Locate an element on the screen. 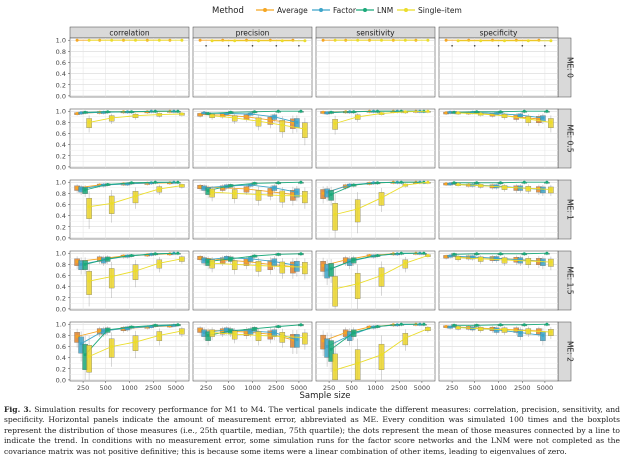  y-tick-label-r1-2: 0.4 is located at coordinates (61, 145).